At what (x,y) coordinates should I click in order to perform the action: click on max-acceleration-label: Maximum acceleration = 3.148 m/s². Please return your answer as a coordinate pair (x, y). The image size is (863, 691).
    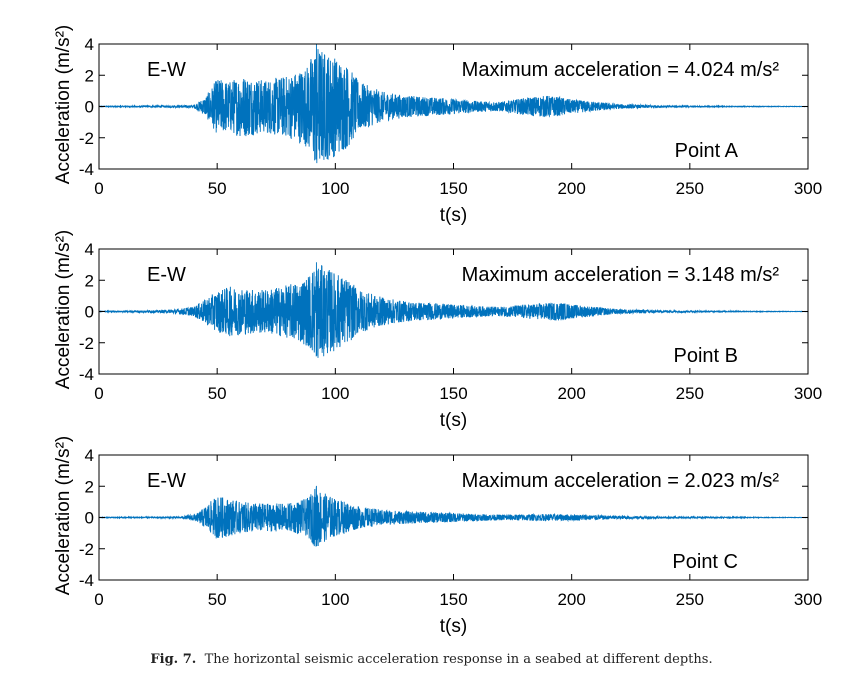
    Looking at the image, I should click on (621, 275).